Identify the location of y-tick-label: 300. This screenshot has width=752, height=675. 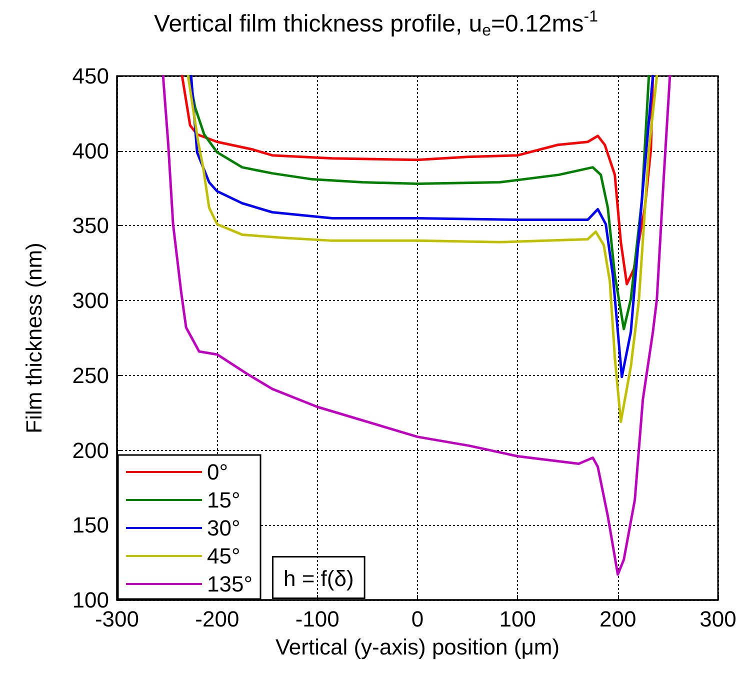
(90, 301).